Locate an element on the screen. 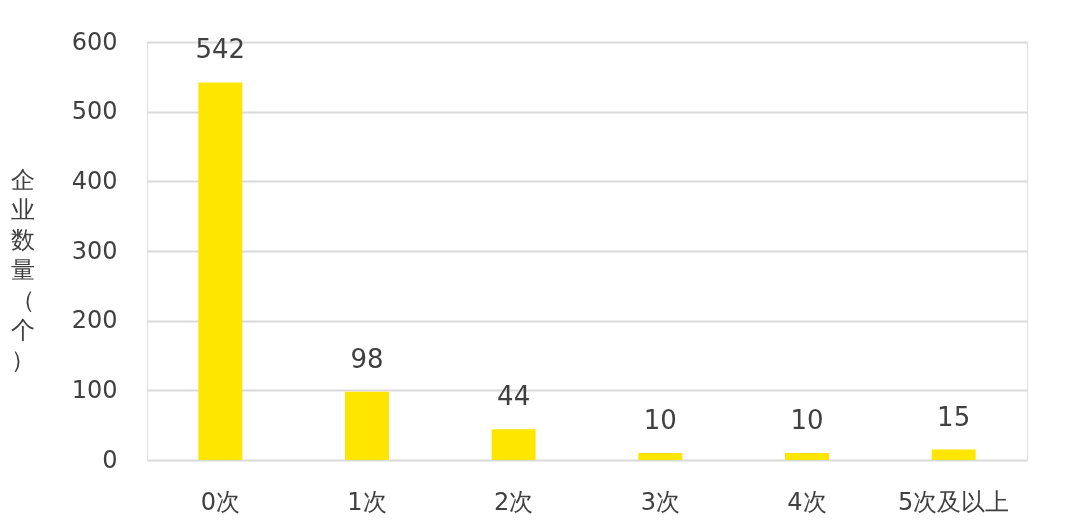 The image size is (1066, 526). data-label: 542 is located at coordinates (220, 49).